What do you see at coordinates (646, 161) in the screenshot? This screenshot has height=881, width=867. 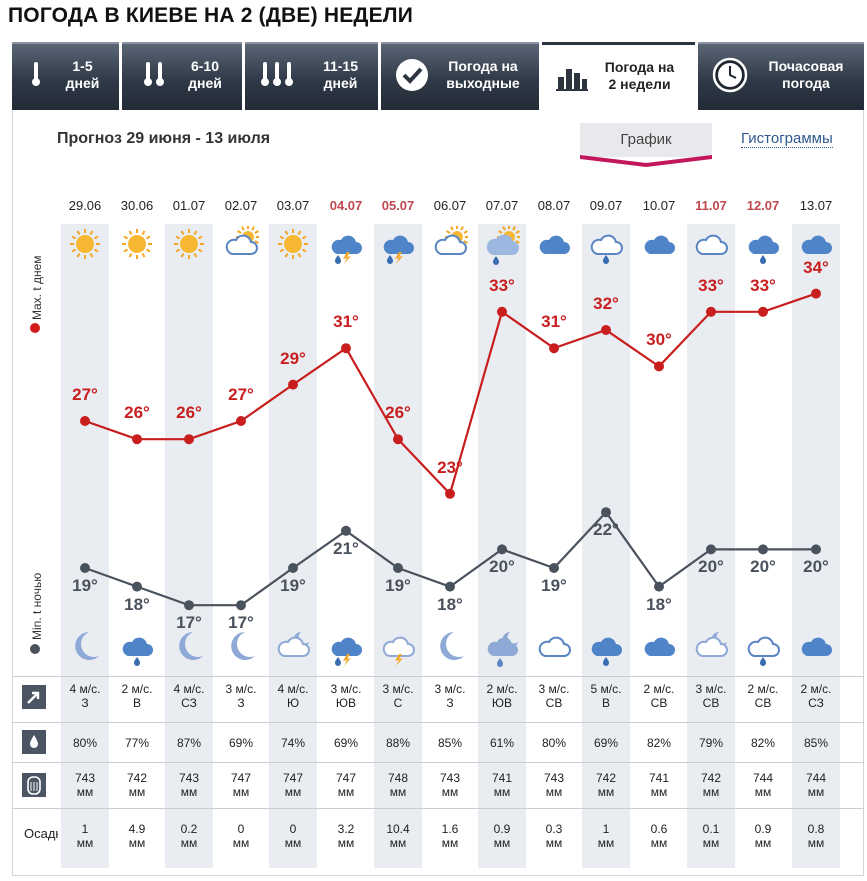 I see `graph-view-indicator` at bounding box center [646, 161].